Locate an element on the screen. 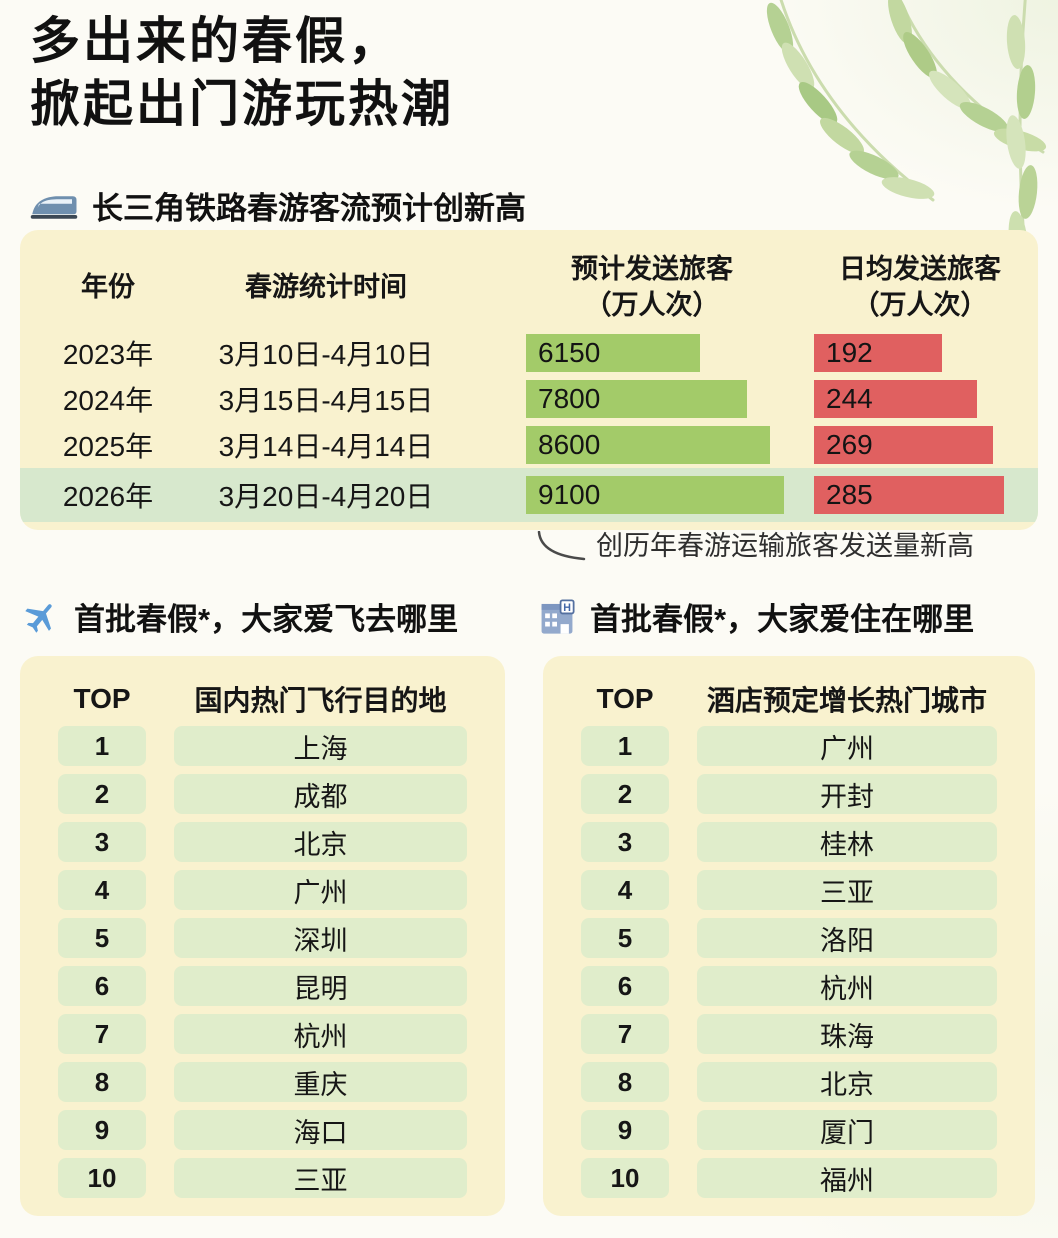 The width and height of the screenshot is (1058, 1238). list-row: 4 三亚 is located at coordinates (789, 890).